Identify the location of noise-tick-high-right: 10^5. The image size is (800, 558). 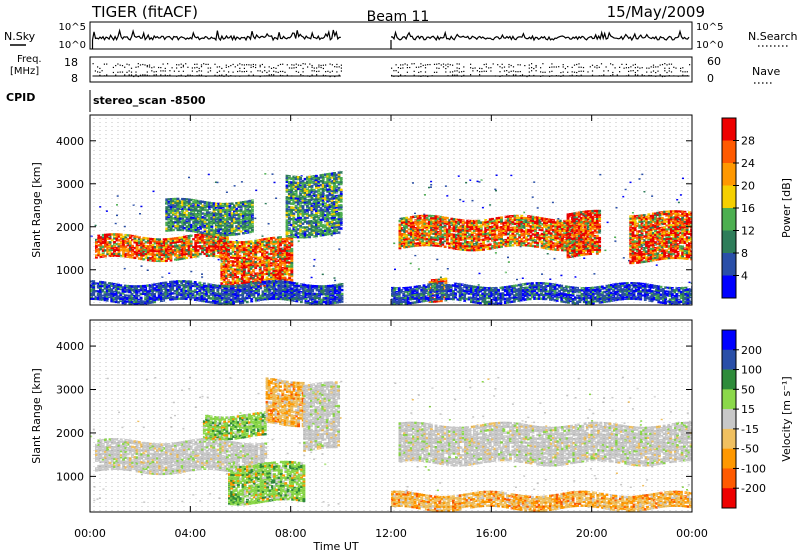
(709, 27).